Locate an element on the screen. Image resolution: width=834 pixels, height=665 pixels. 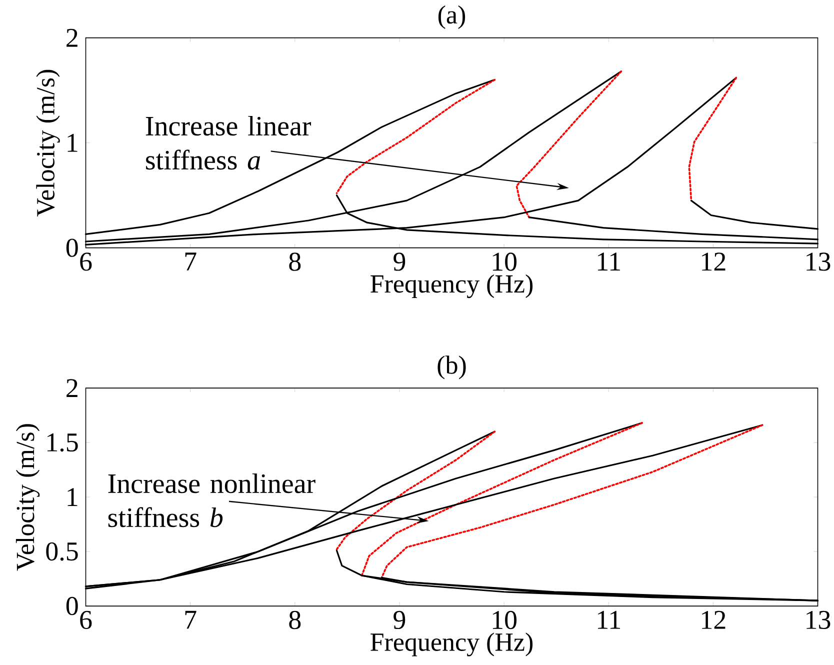
annotation: Increase nonlinear stiffness b is located at coordinates (212, 500).